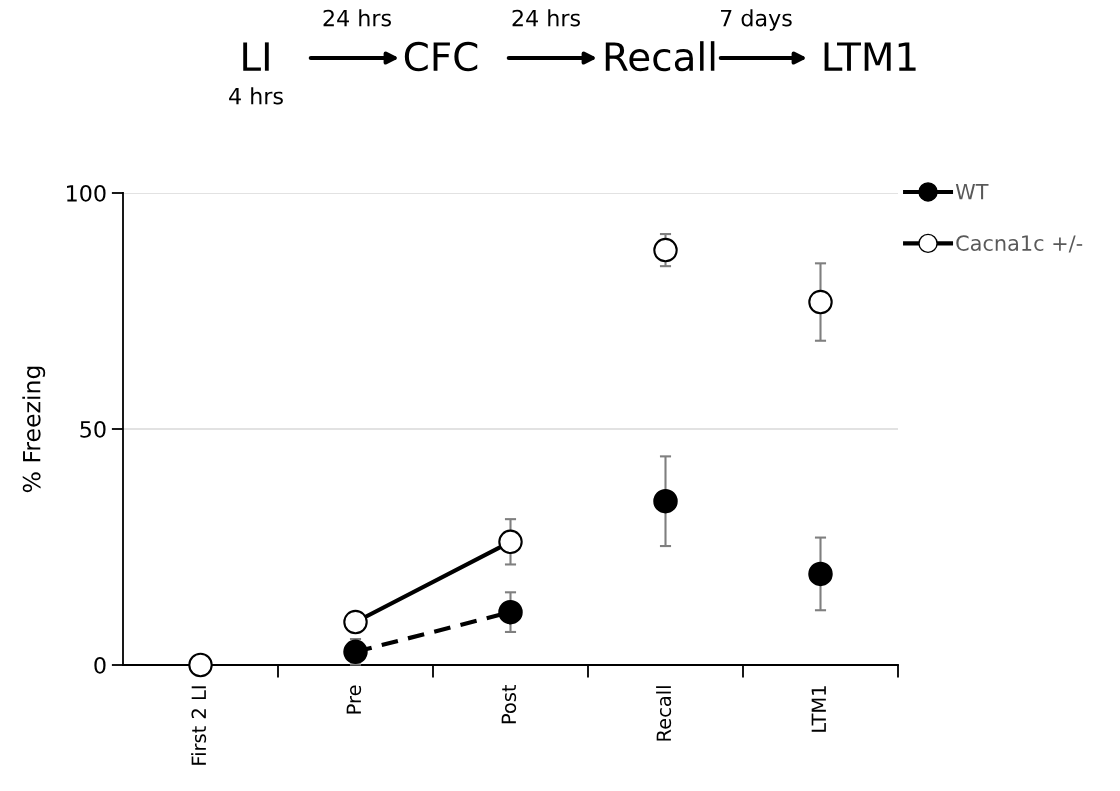  What do you see at coordinates (199, 725) in the screenshot?
I see `x-tick-label: First 2 LI` at bounding box center [199, 725].